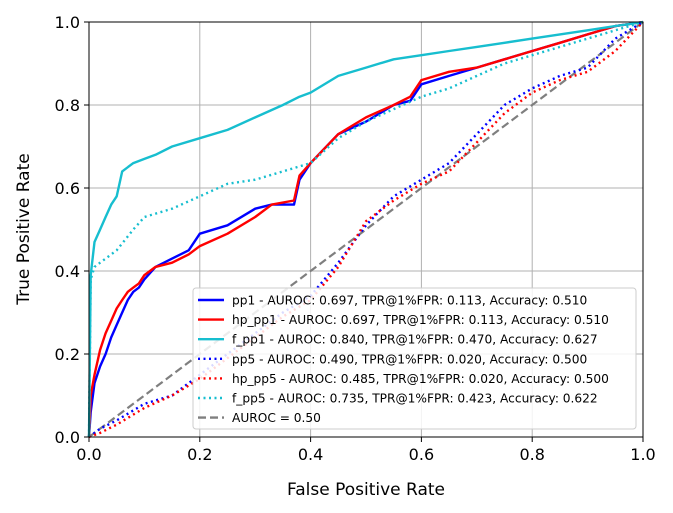 Image resolution: width=673 pixels, height=513 pixels. What do you see at coordinates (67, 437) in the screenshot?
I see `y-tick-label: 0.0` at bounding box center [67, 437].